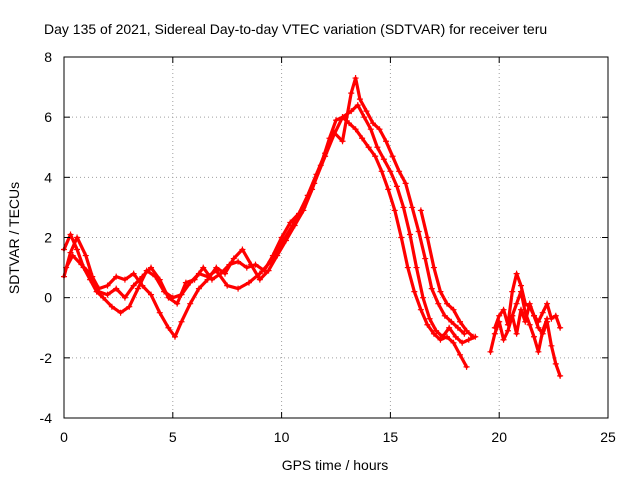 This screenshot has height=480, width=640. Describe the element at coordinates (48, 298) in the screenshot. I see `y-tick-label: 0` at that location.